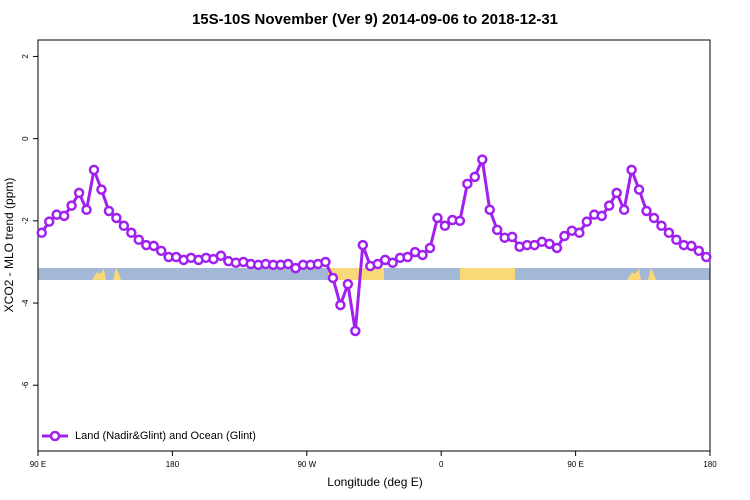 The image size is (750, 500). Describe the element at coordinates (25, 385) in the screenshot. I see `y-tick-label: -6` at that location.